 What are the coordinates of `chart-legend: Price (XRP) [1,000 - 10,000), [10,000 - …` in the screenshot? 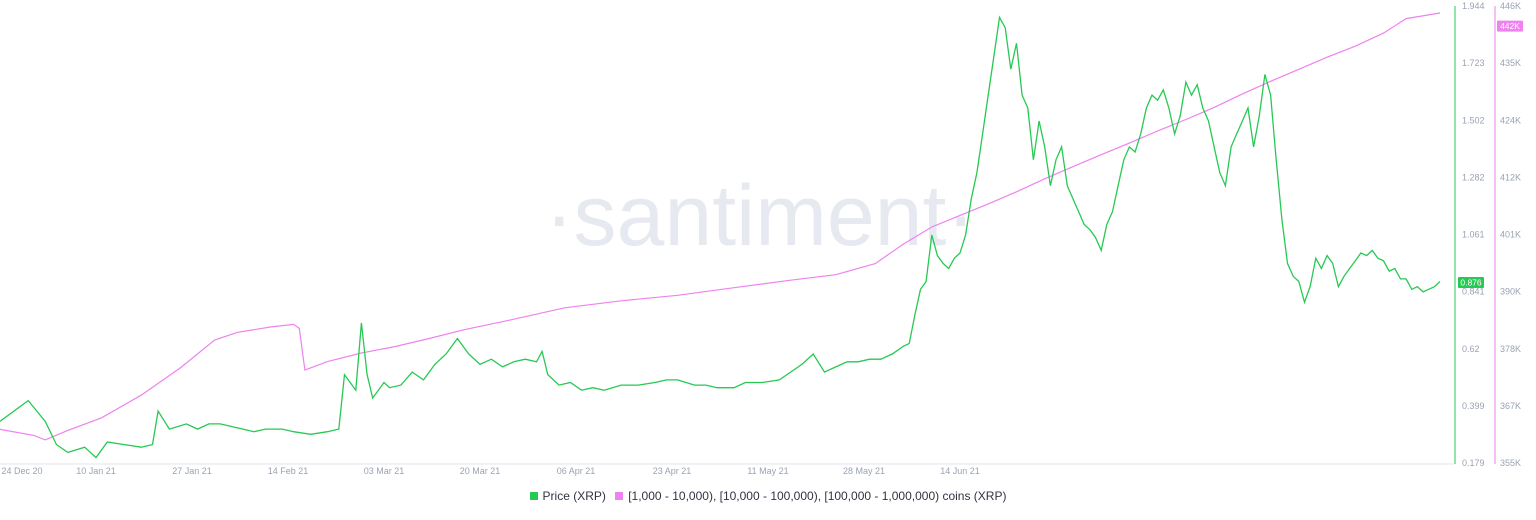 It's located at (768, 496).